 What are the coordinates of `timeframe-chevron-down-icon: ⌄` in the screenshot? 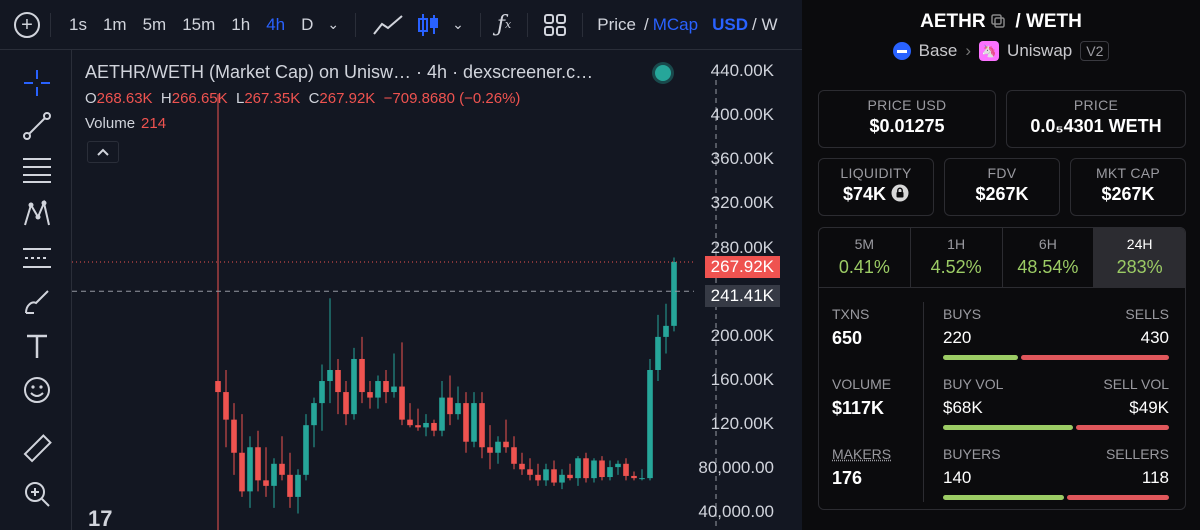 It's located at (333, 24).